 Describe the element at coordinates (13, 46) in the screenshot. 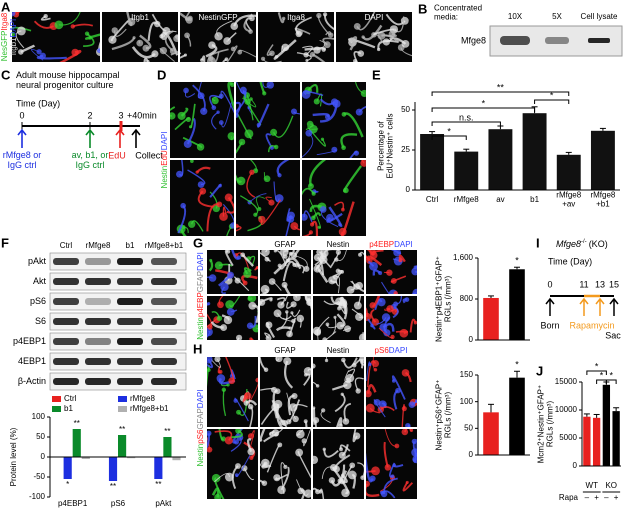

I see `stain: Itgb1` at that location.